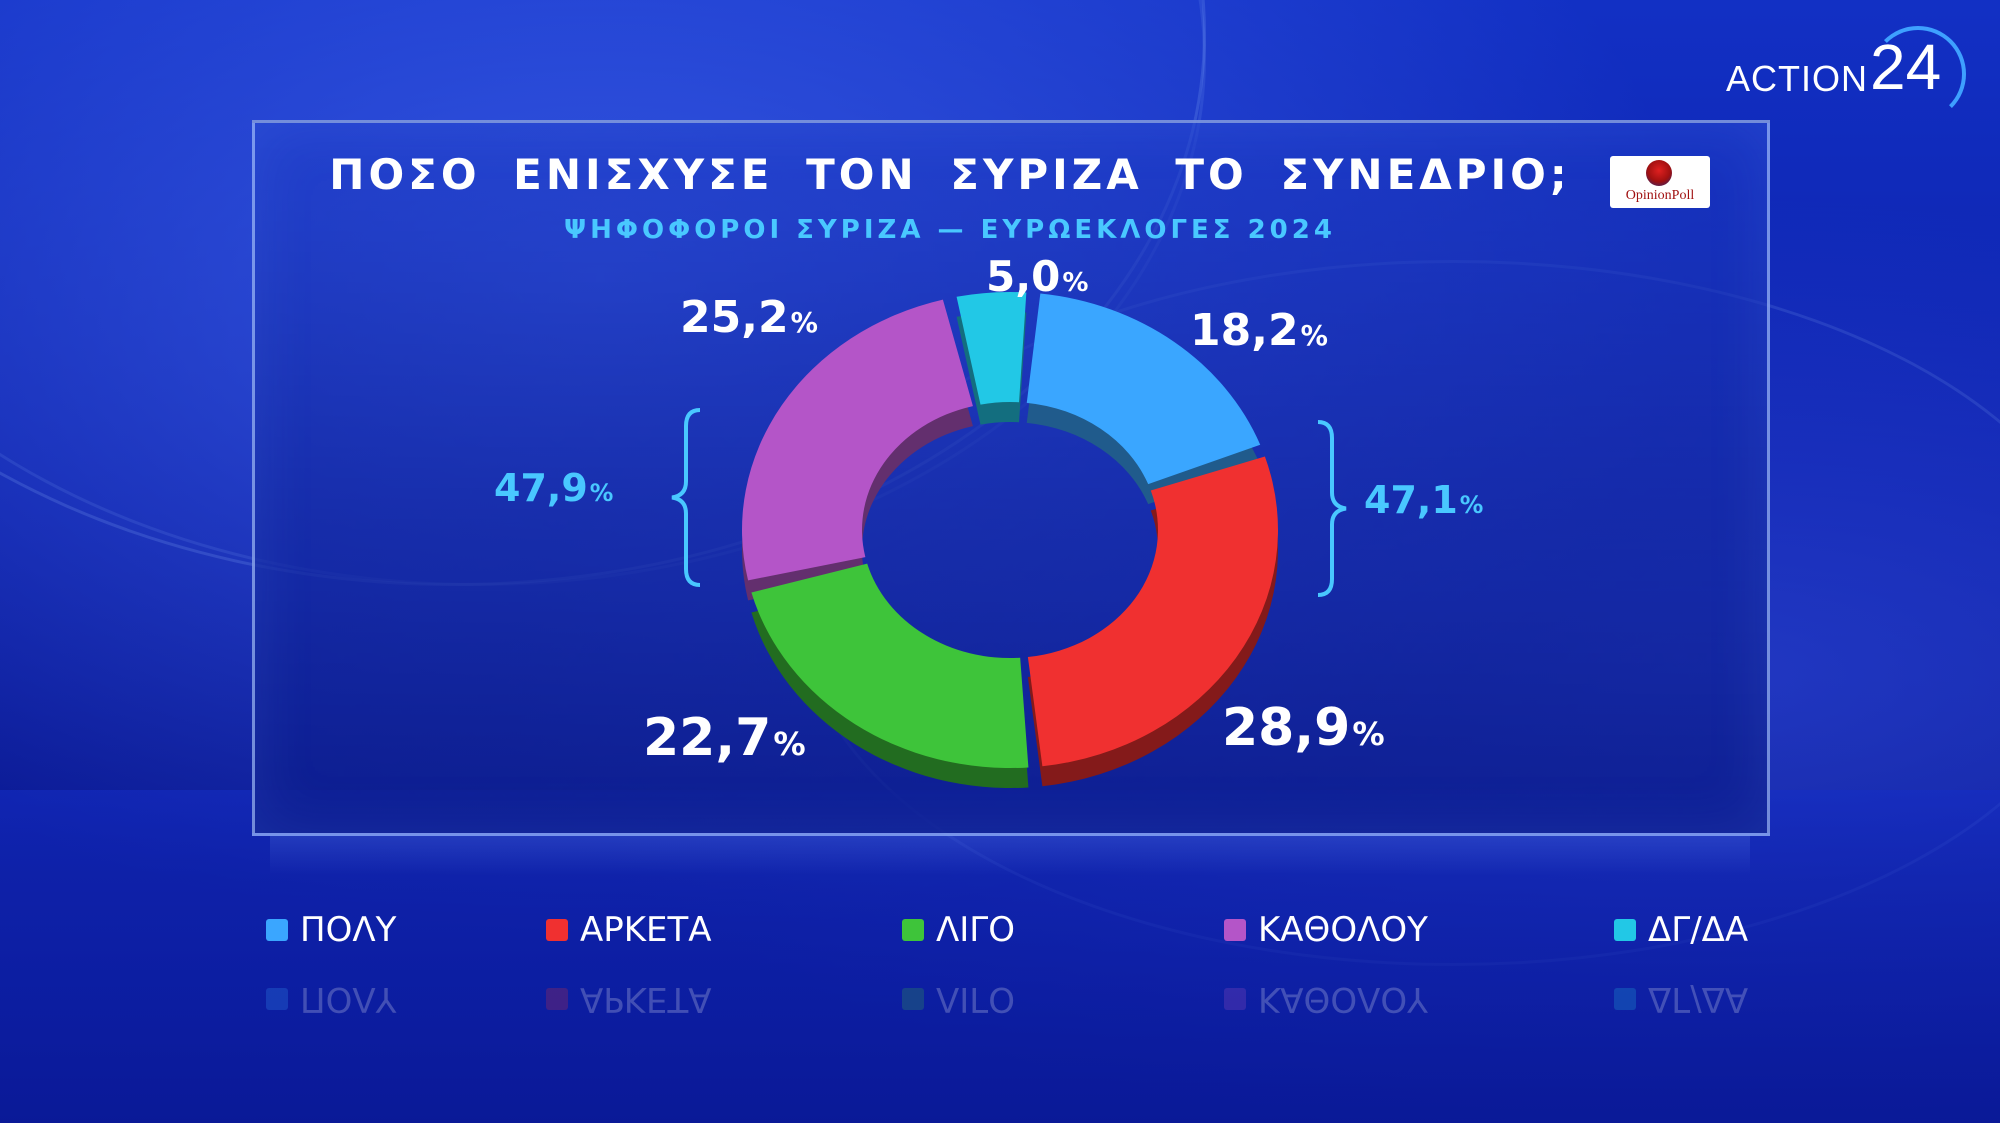 Image resolution: width=2000 pixels, height=1123 pixels. Describe the element at coordinates (1698, 930) in the screenshot. I see `legend-label-dgda: ΔΓ/ΔΑ` at that location.